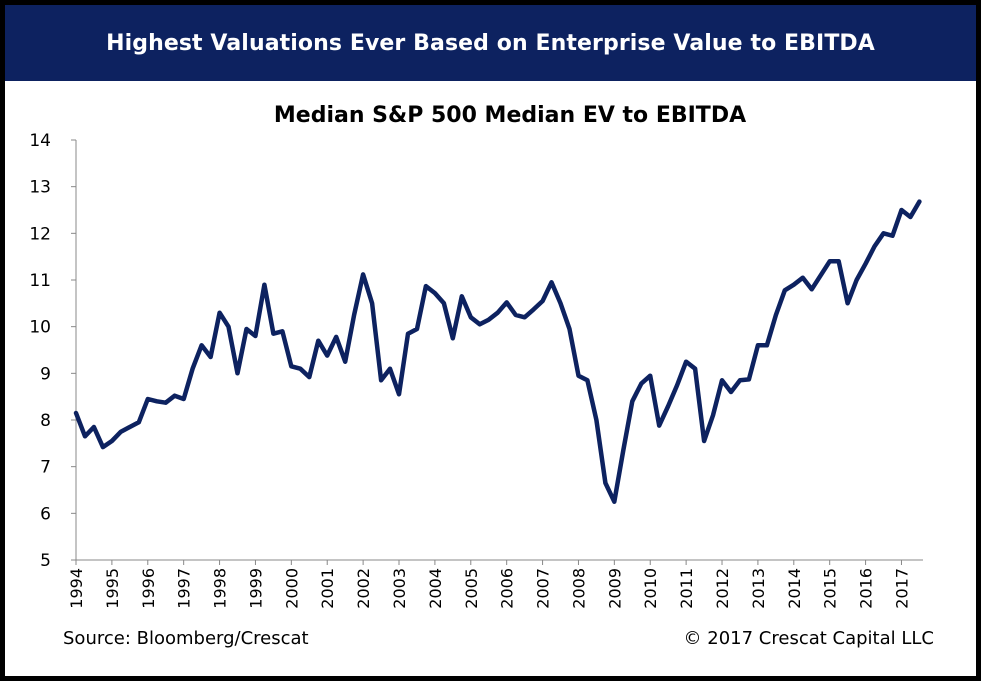  I want to click on x-tick-label: 2013, so click(758, 588).